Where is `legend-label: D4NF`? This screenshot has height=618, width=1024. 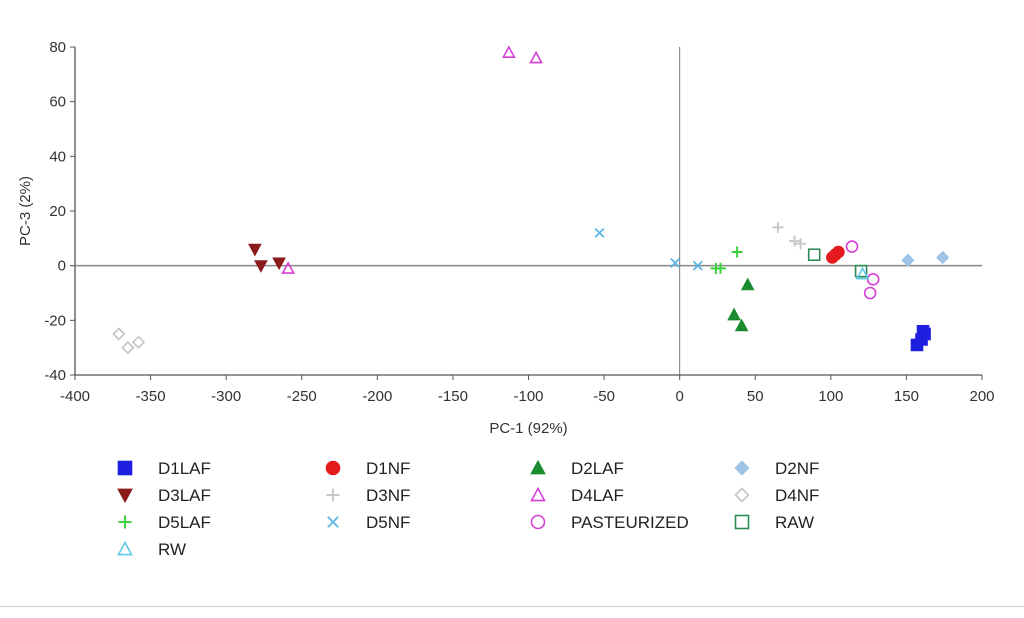
legend-label: D4NF is located at coordinates (797, 495).